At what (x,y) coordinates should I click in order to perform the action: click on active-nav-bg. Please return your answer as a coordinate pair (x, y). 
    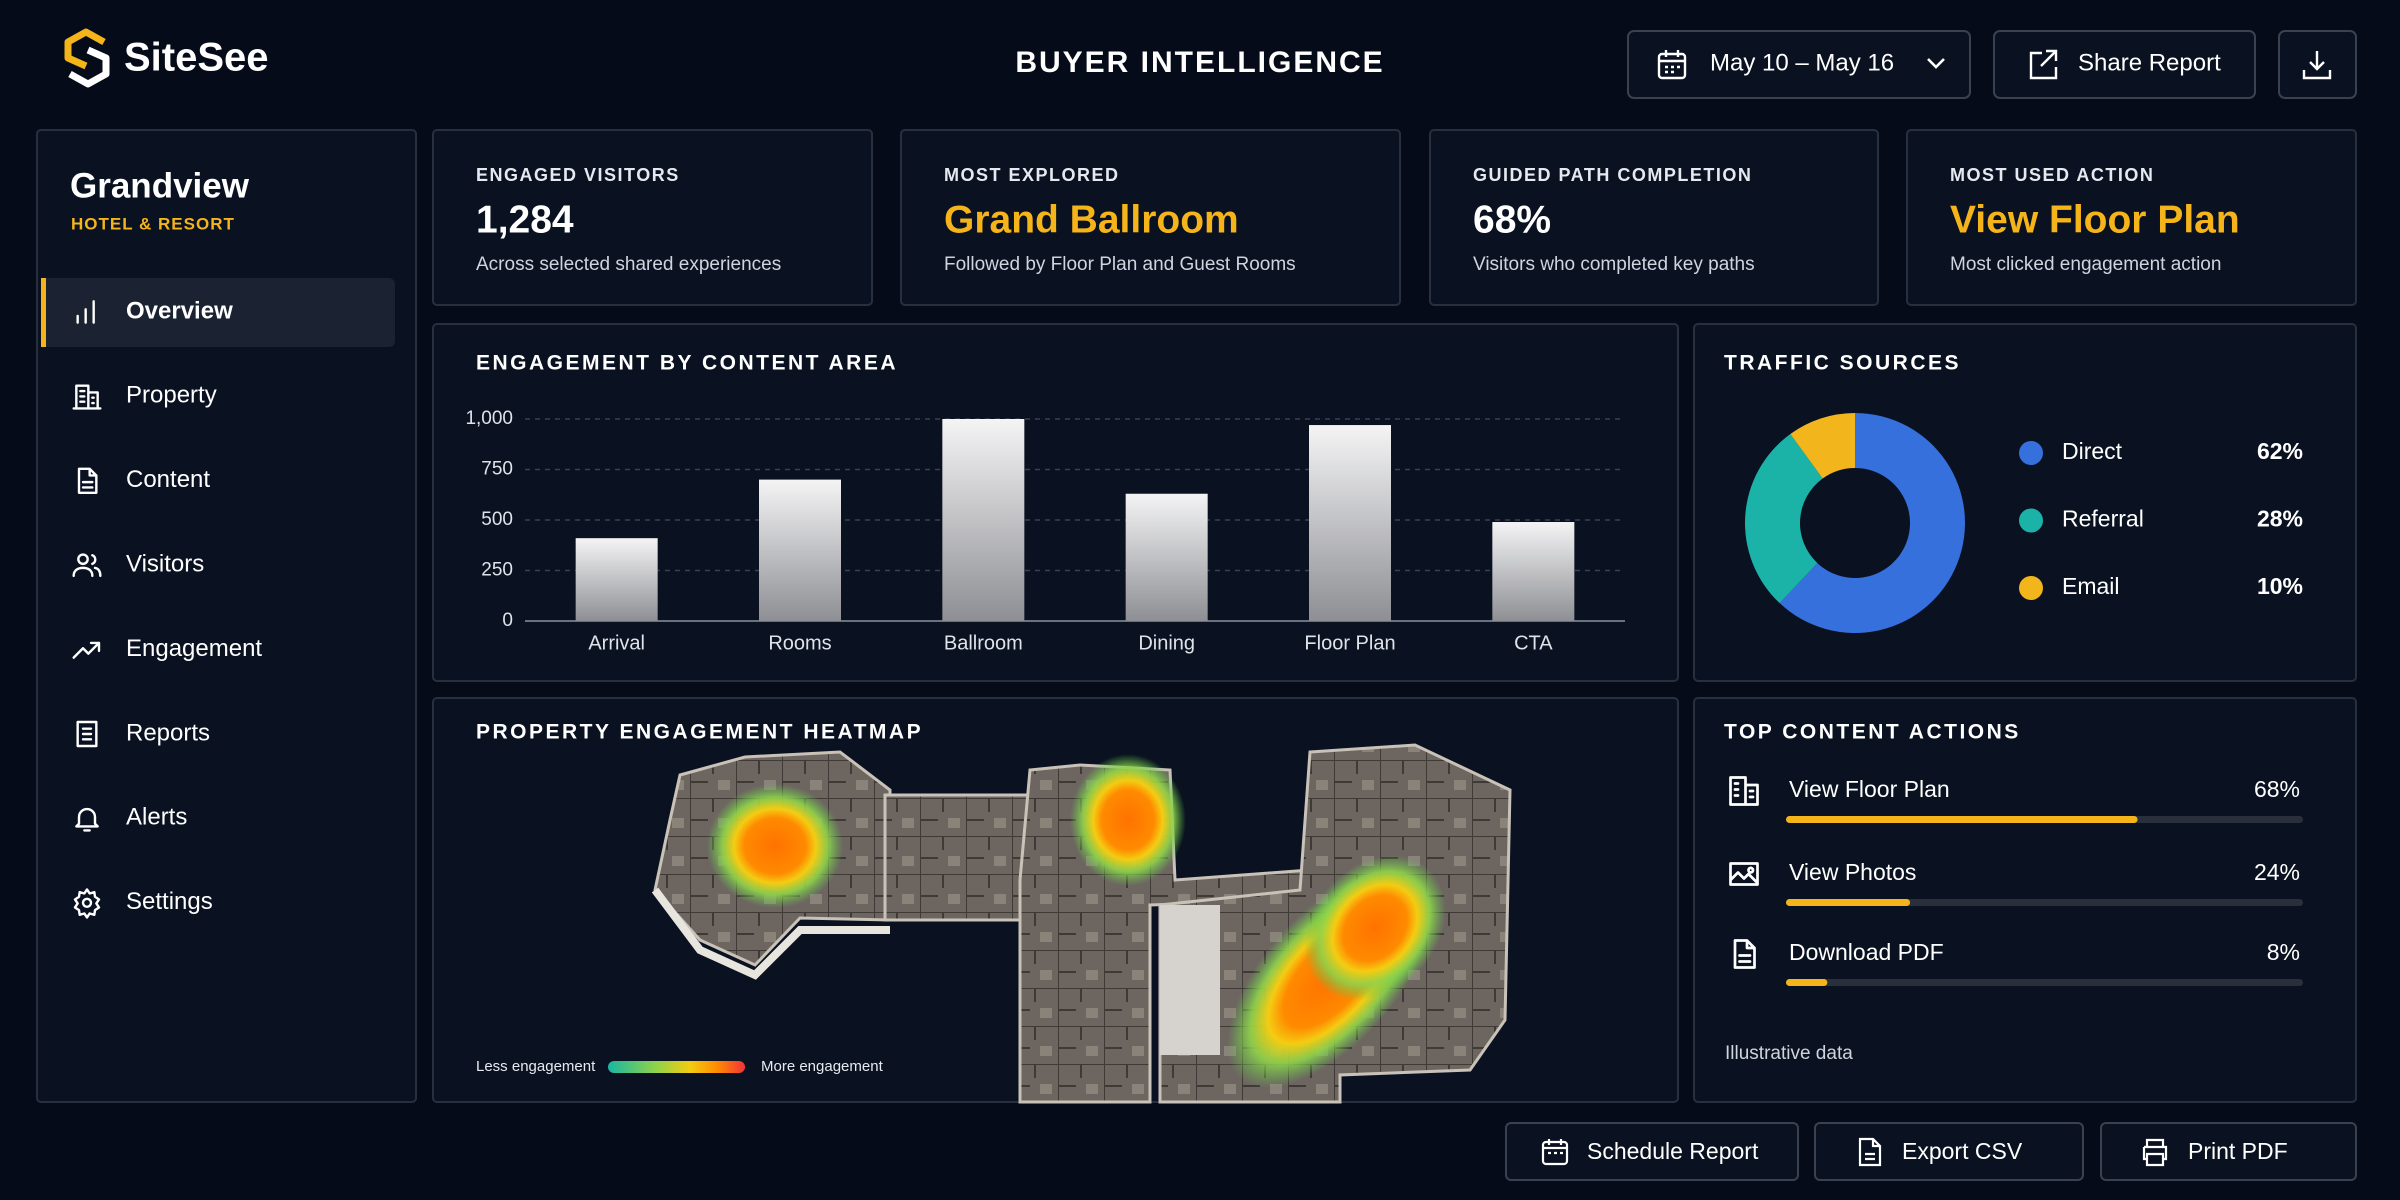
    Looking at the image, I should click on (218, 312).